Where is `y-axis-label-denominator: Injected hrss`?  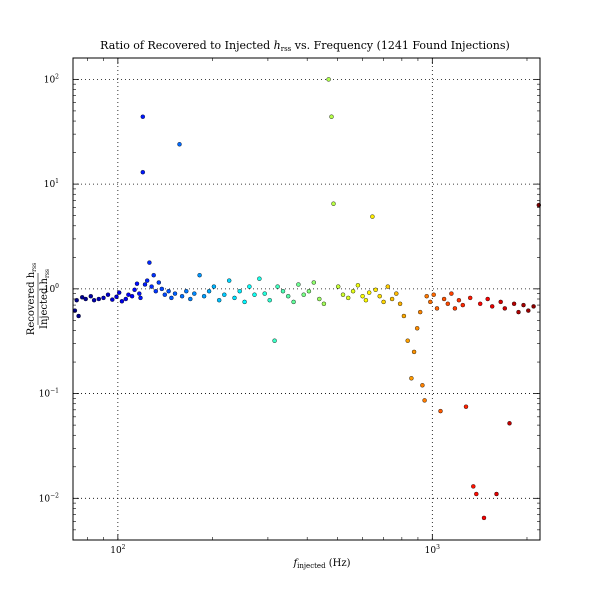
y-axis-label-denominator: Injected hrss is located at coordinates (45, 299).